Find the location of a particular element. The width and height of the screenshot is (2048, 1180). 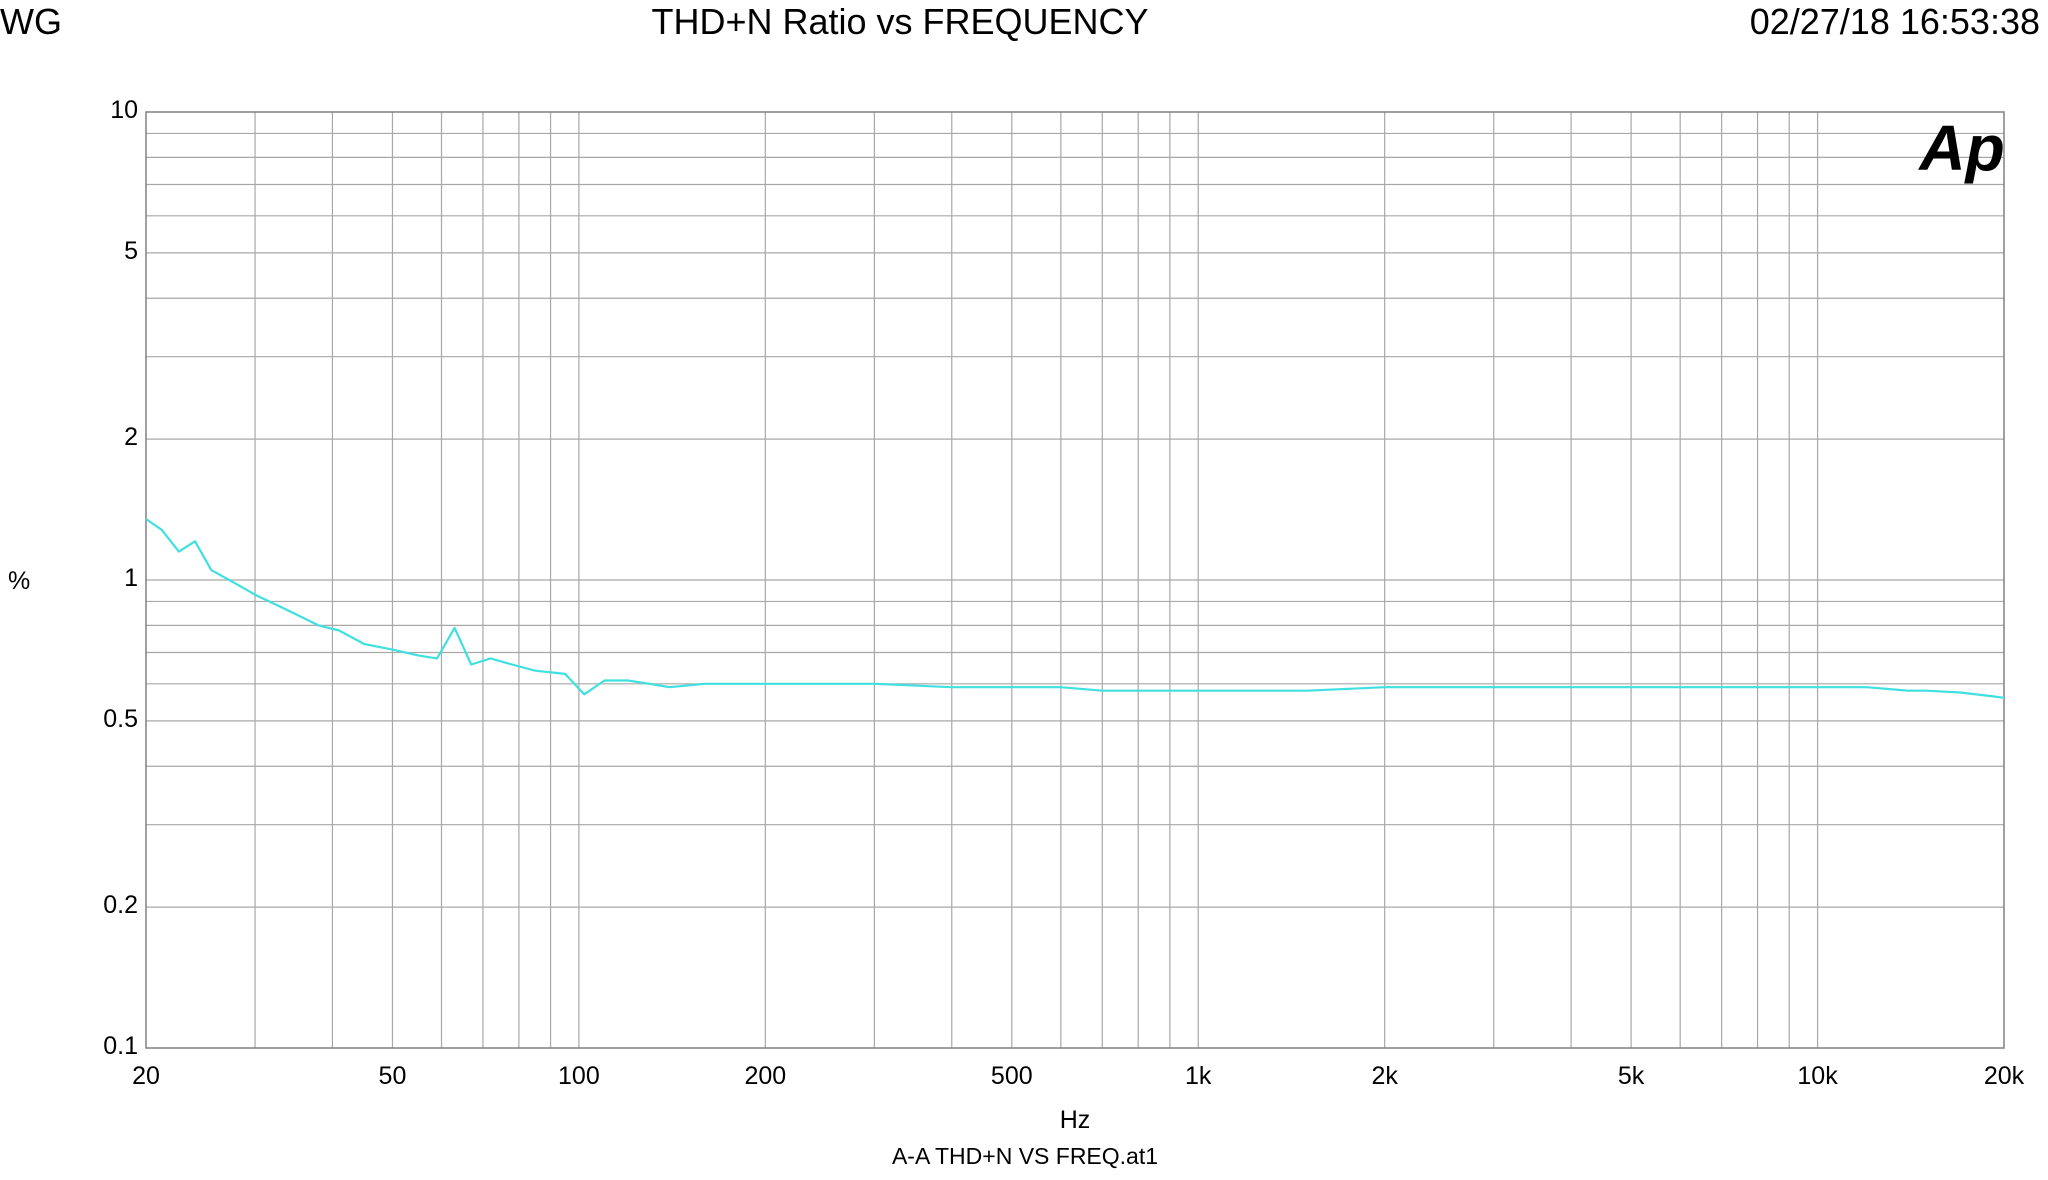

series-line is located at coordinates (1075, 608).